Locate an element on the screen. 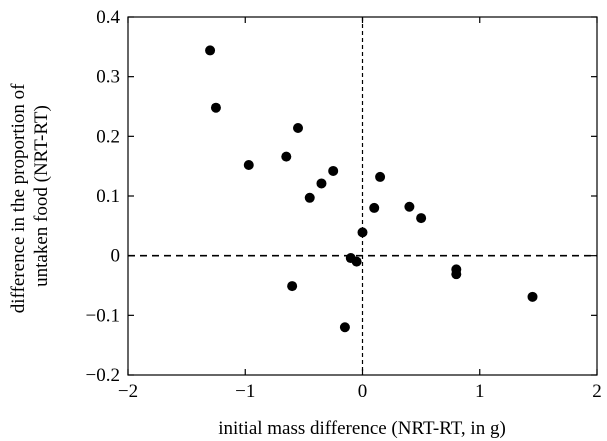 The image size is (607, 441). x-tick-label: −2 is located at coordinates (128, 391).